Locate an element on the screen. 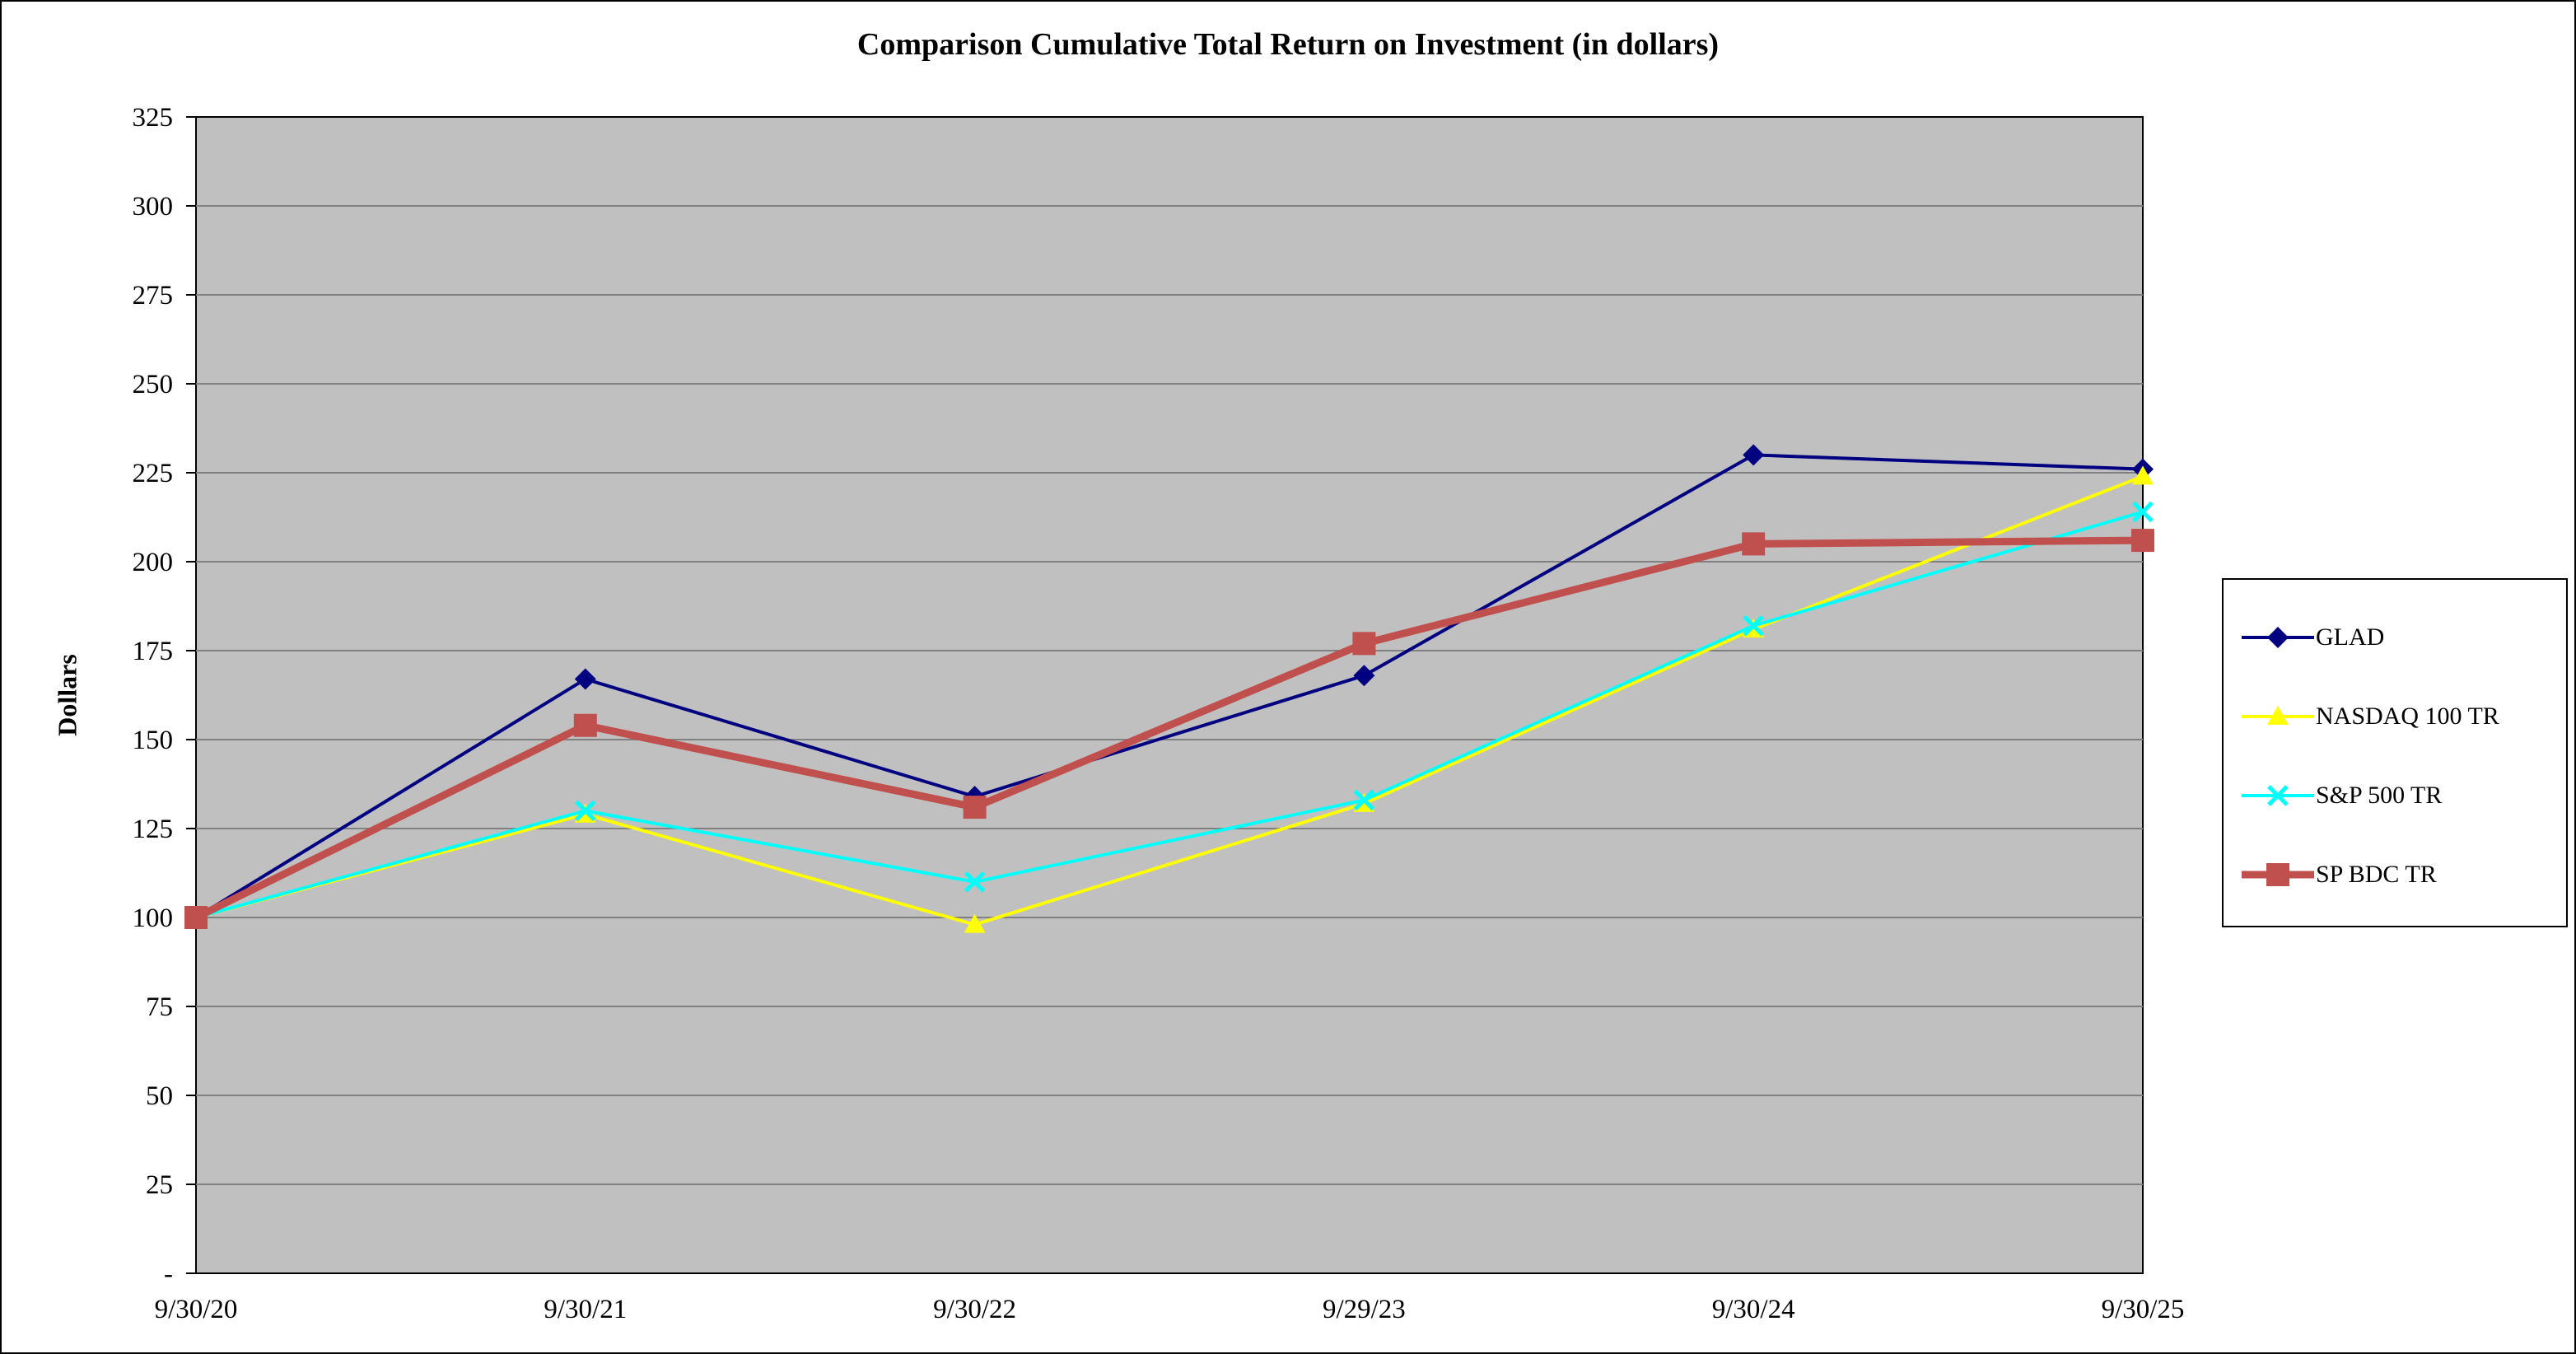 This screenshot has width=2576, height=1354. y-tick-label: 250 is located at coordinates (153, 385).